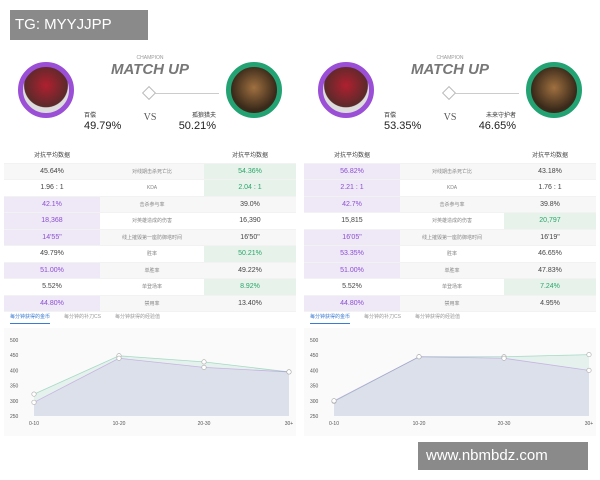 The width and height of the screenshot is (600, 480). I want to click on left-champion-name: 百偿, so click(90, 116).